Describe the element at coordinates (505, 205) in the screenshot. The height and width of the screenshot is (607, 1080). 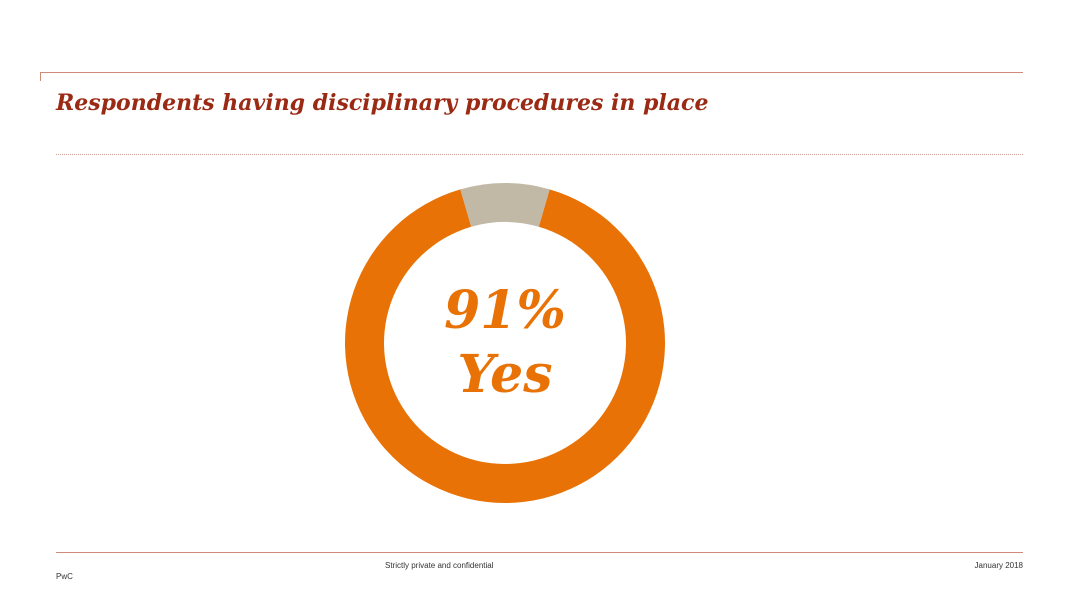
I see `donut-slice-no` at that location.